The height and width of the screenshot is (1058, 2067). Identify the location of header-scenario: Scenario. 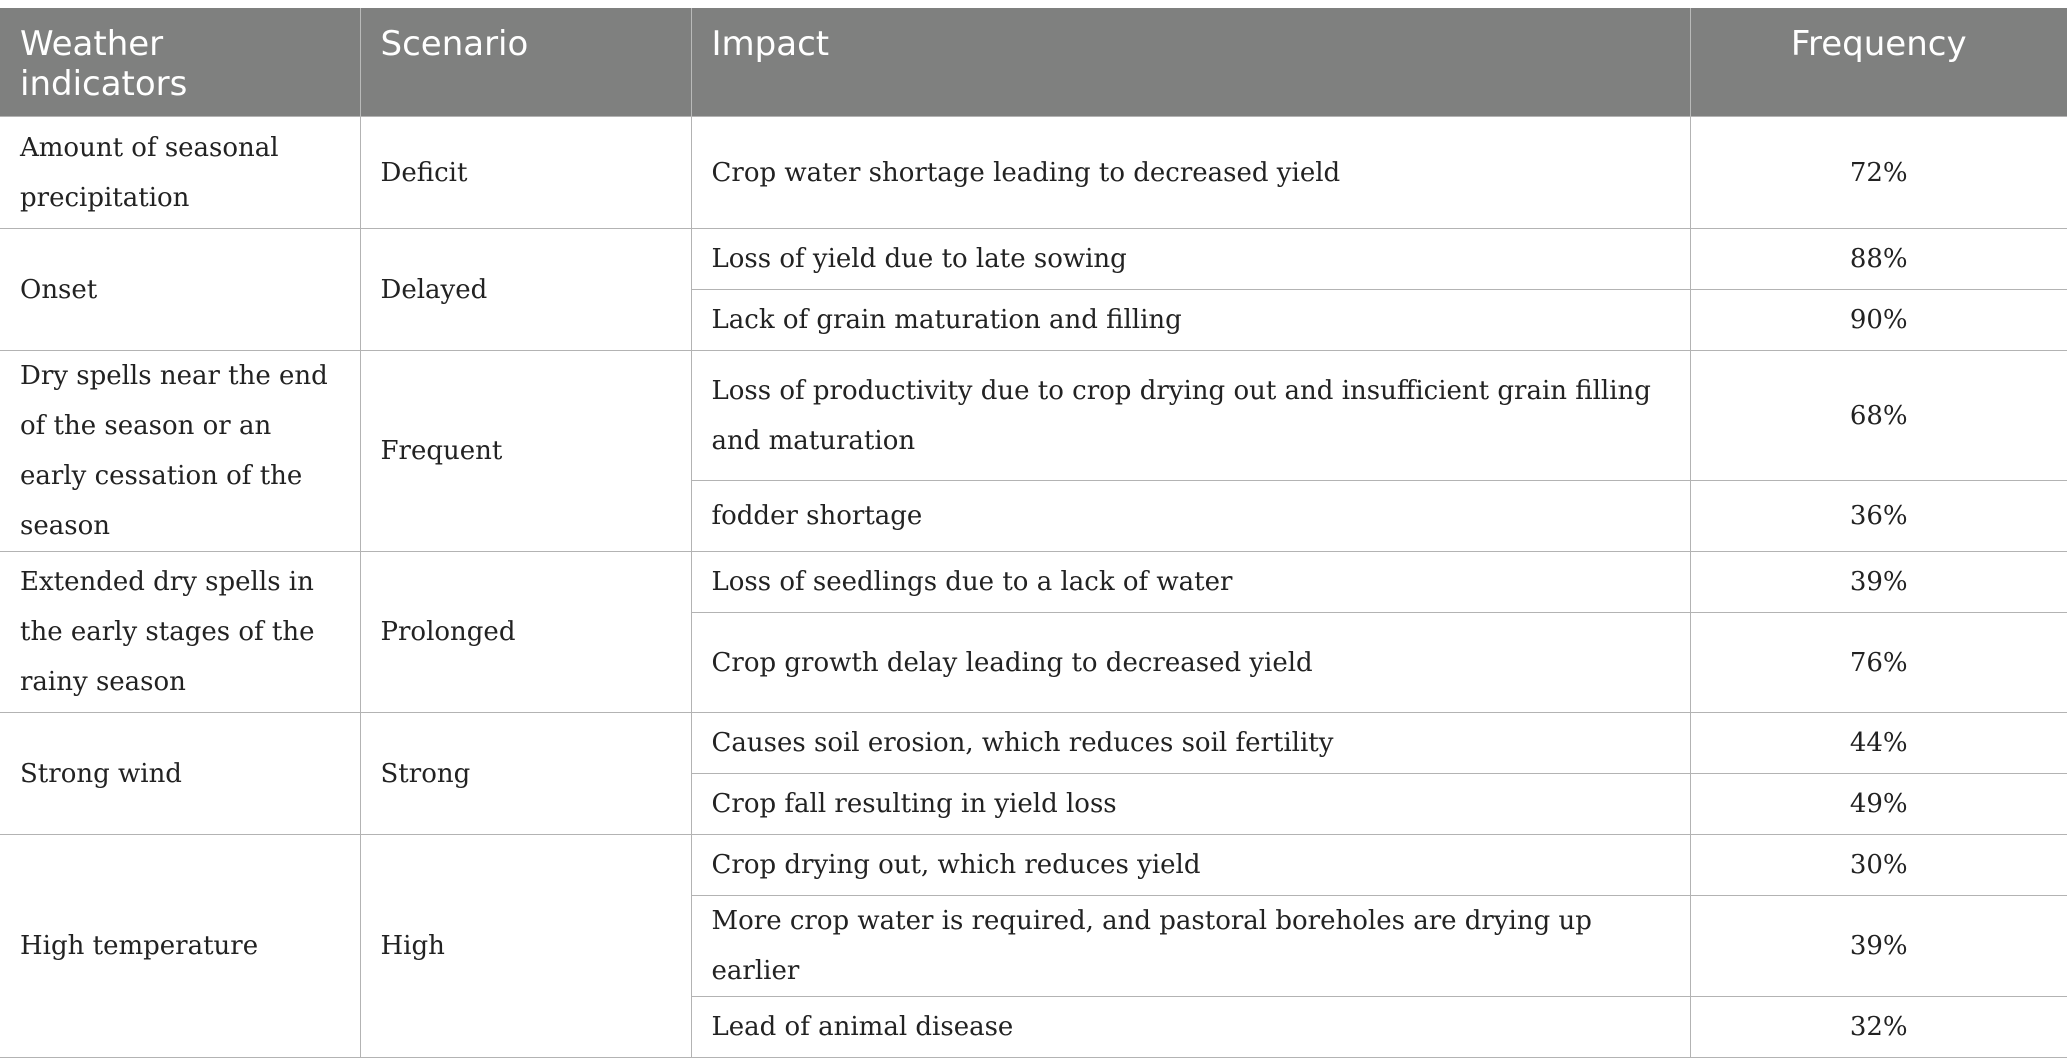
(525, 62).